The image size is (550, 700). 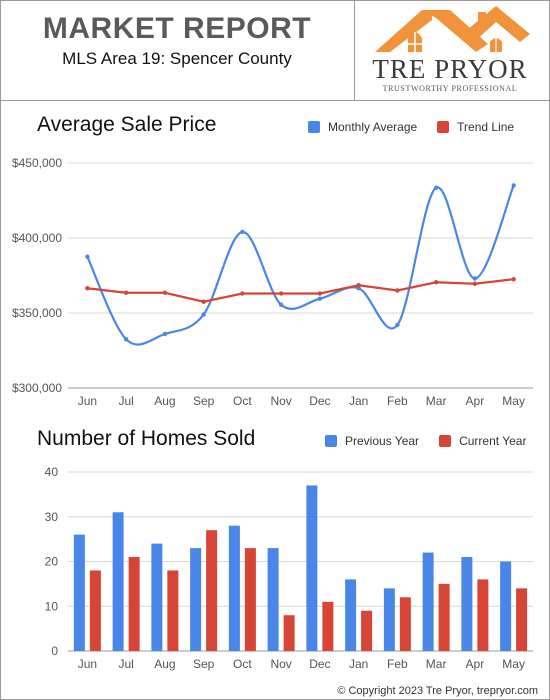 I want to click on legend-label-current-year: Current Year, so click(x=493, y=441).